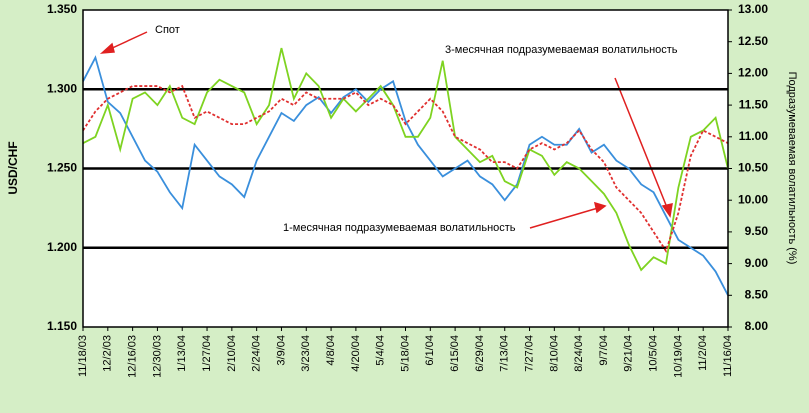  Describe the element at coordinates (579, 353) in the screenshot. I see `x-tick-label: 8/24/04` at that location.